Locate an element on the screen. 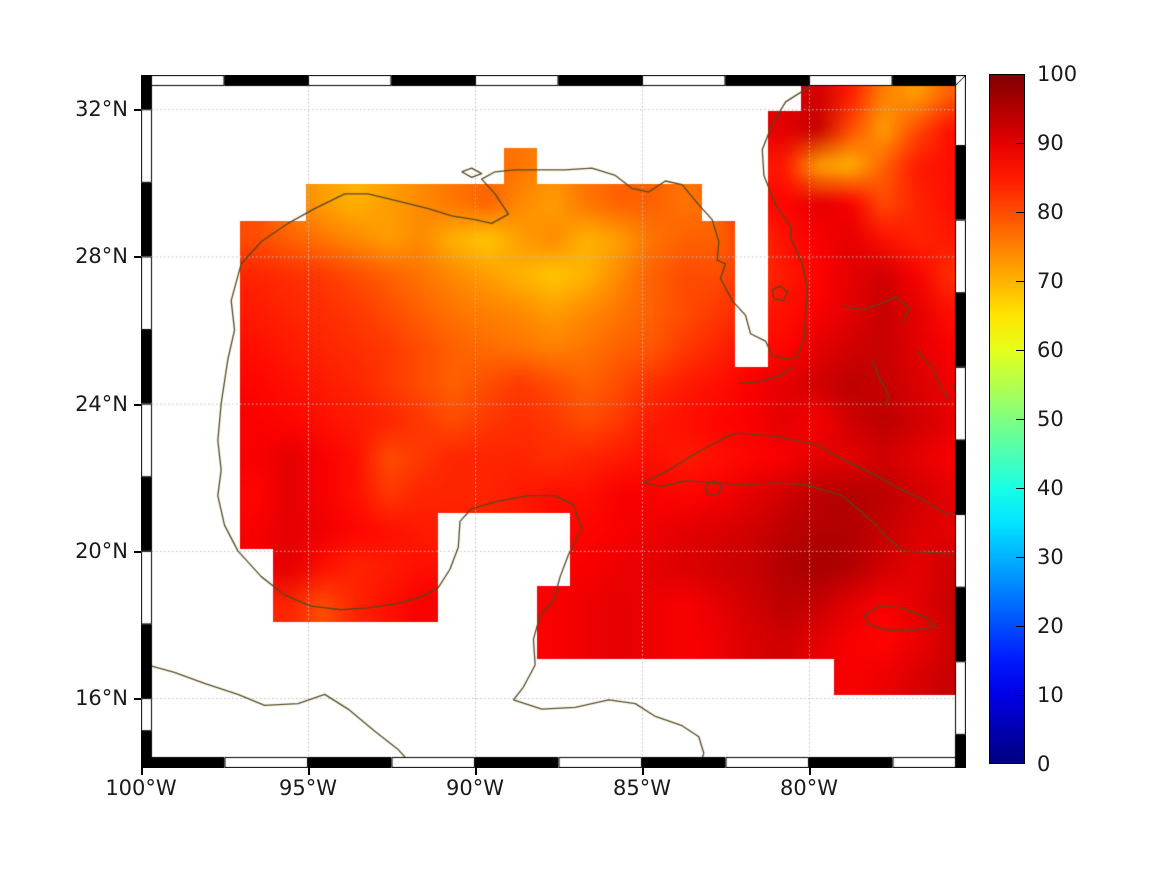 The width and height of the screenshot is (1167, 875). colorbar-tick-label: 30 is located at coordinates (1050, 557).